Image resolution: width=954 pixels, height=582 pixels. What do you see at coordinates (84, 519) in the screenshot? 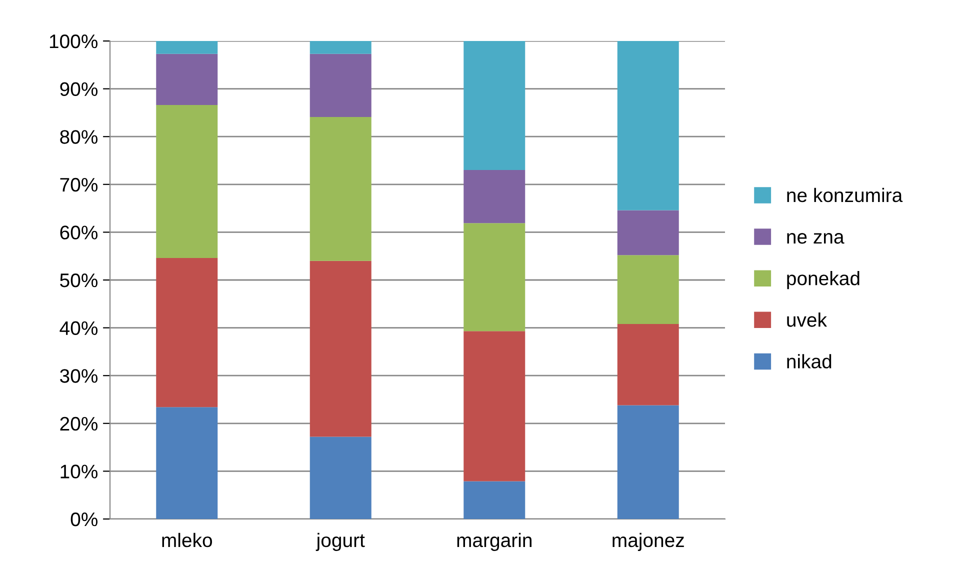
I see `y-tick-label: 0%` at bounding box center [84, 519].